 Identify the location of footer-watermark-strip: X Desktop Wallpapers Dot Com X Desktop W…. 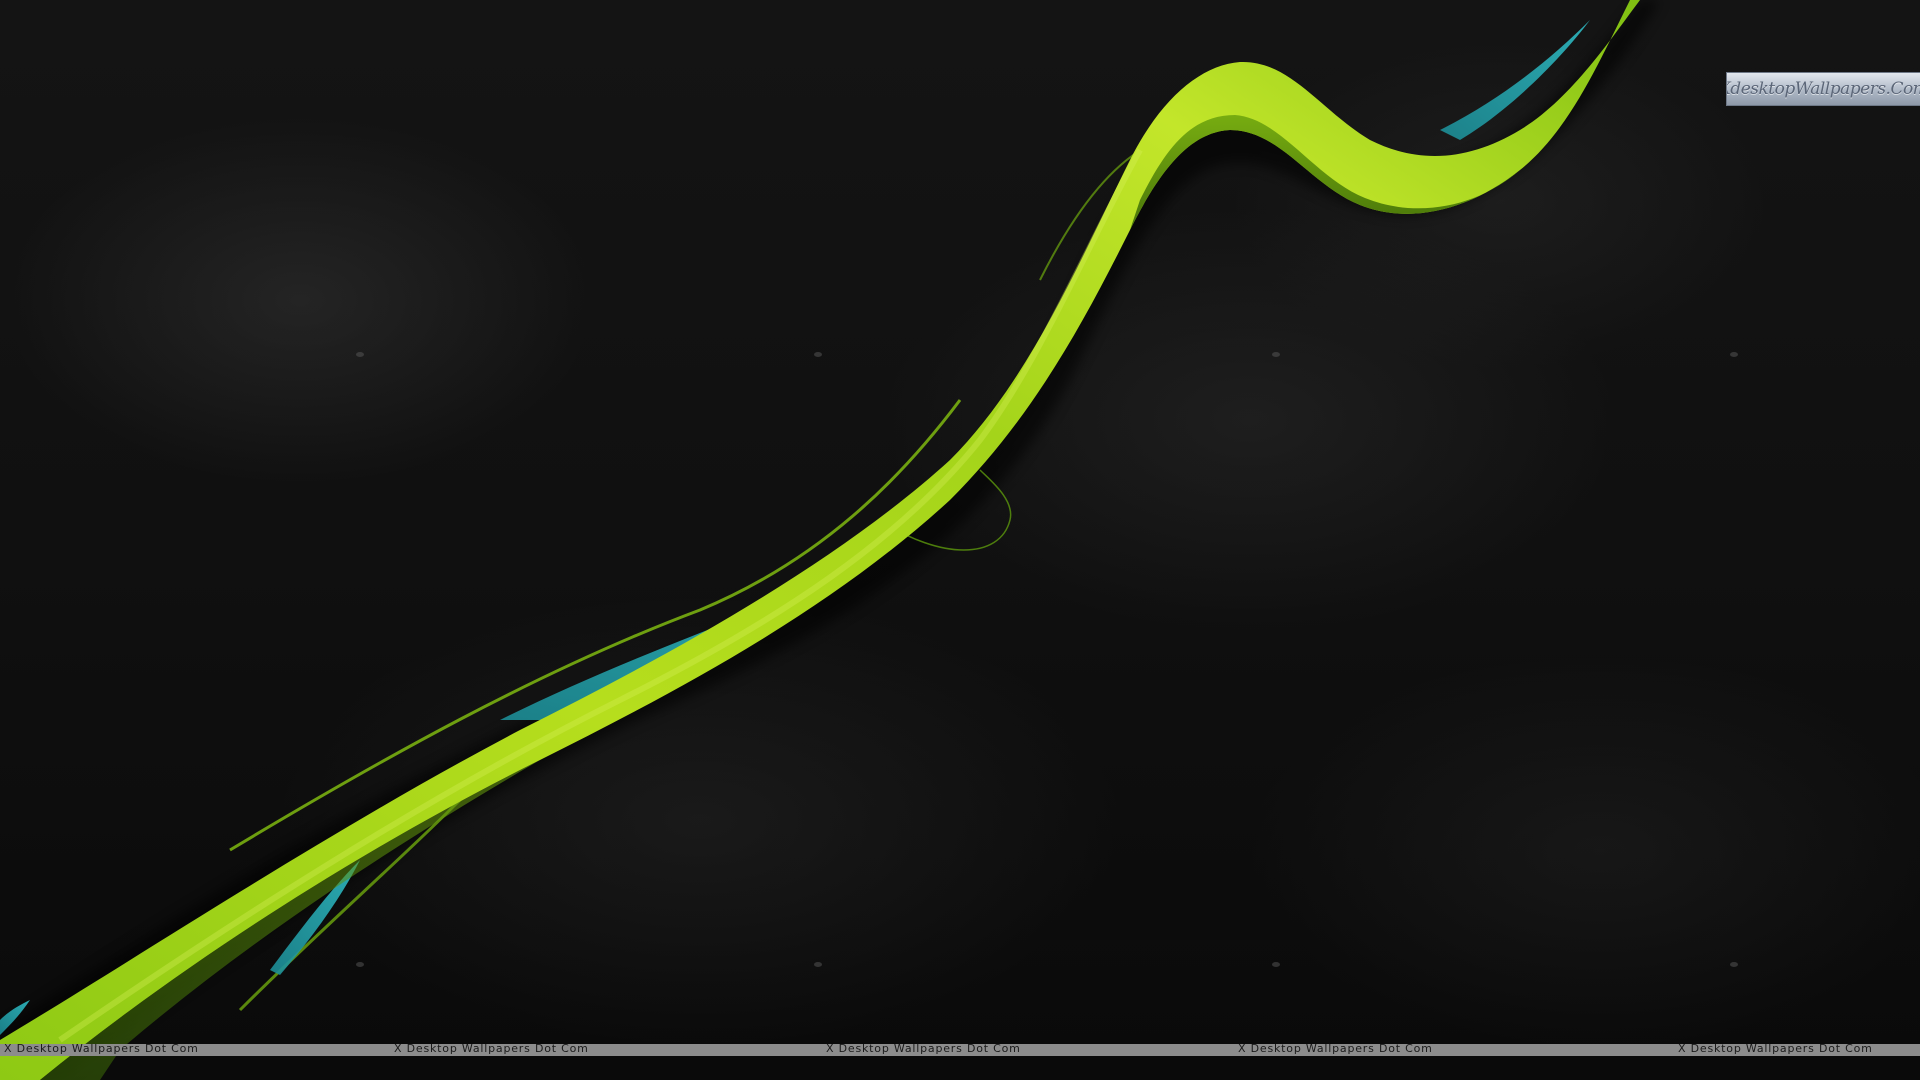
(960, 1050).